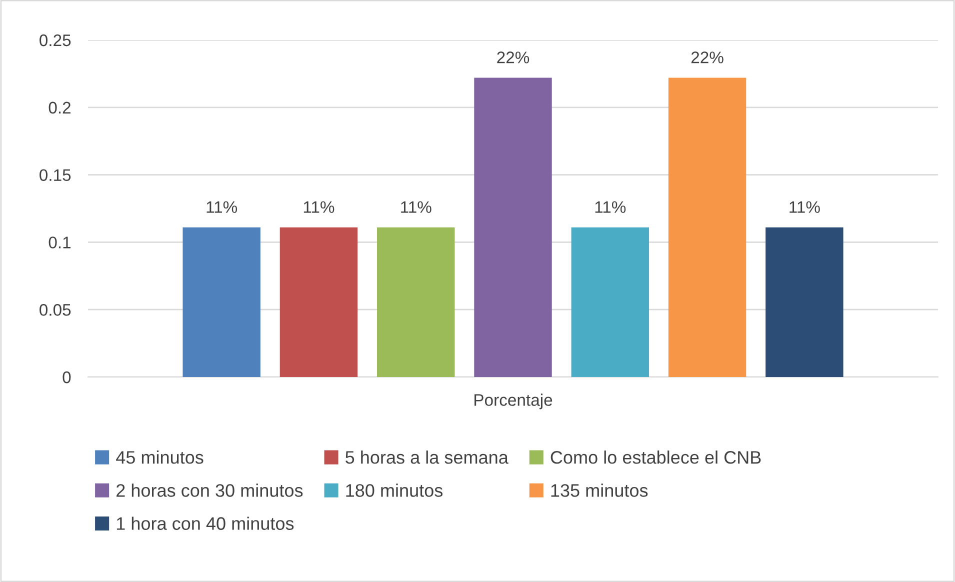  Describe the element at coordinates (205, 523) in the screenshot. I see `legend-label: 1 hora con 40 minutos` at that location.